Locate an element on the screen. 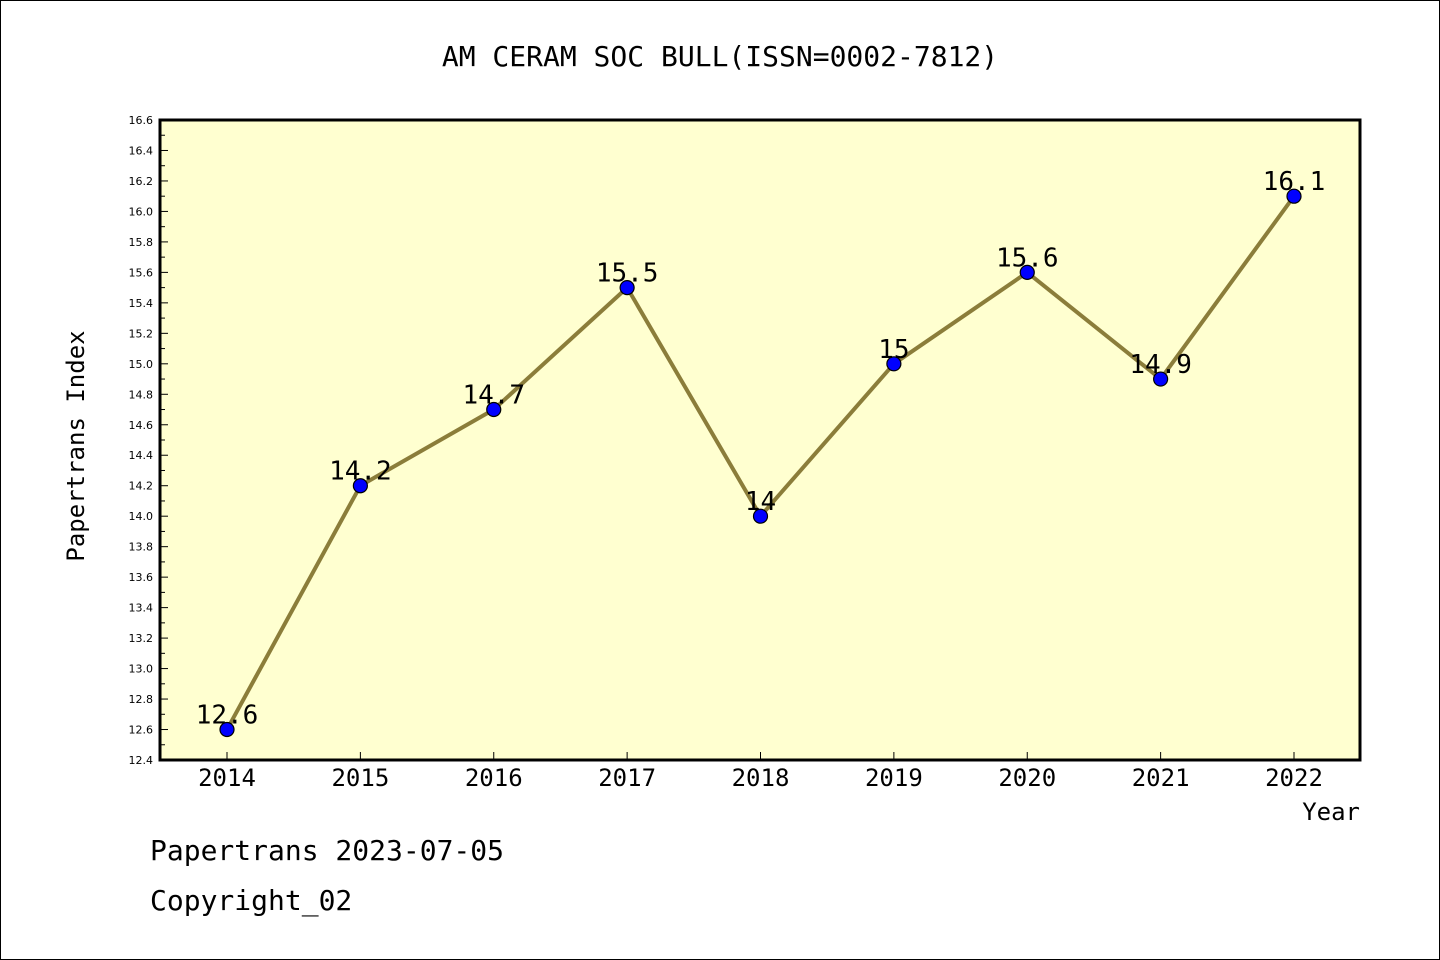 This screenshot has height=960, width=1440. y-tick-label: 12.4 is located at coordinates (141, 760).